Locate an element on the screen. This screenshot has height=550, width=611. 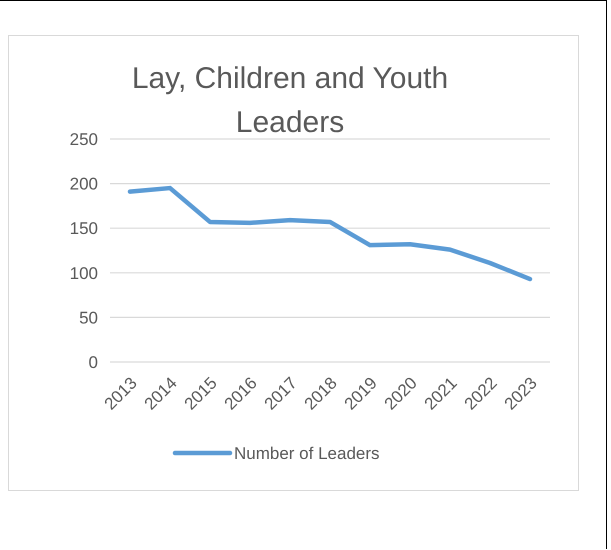
y-tick-label: 0 is located at coordinates (93, 362).